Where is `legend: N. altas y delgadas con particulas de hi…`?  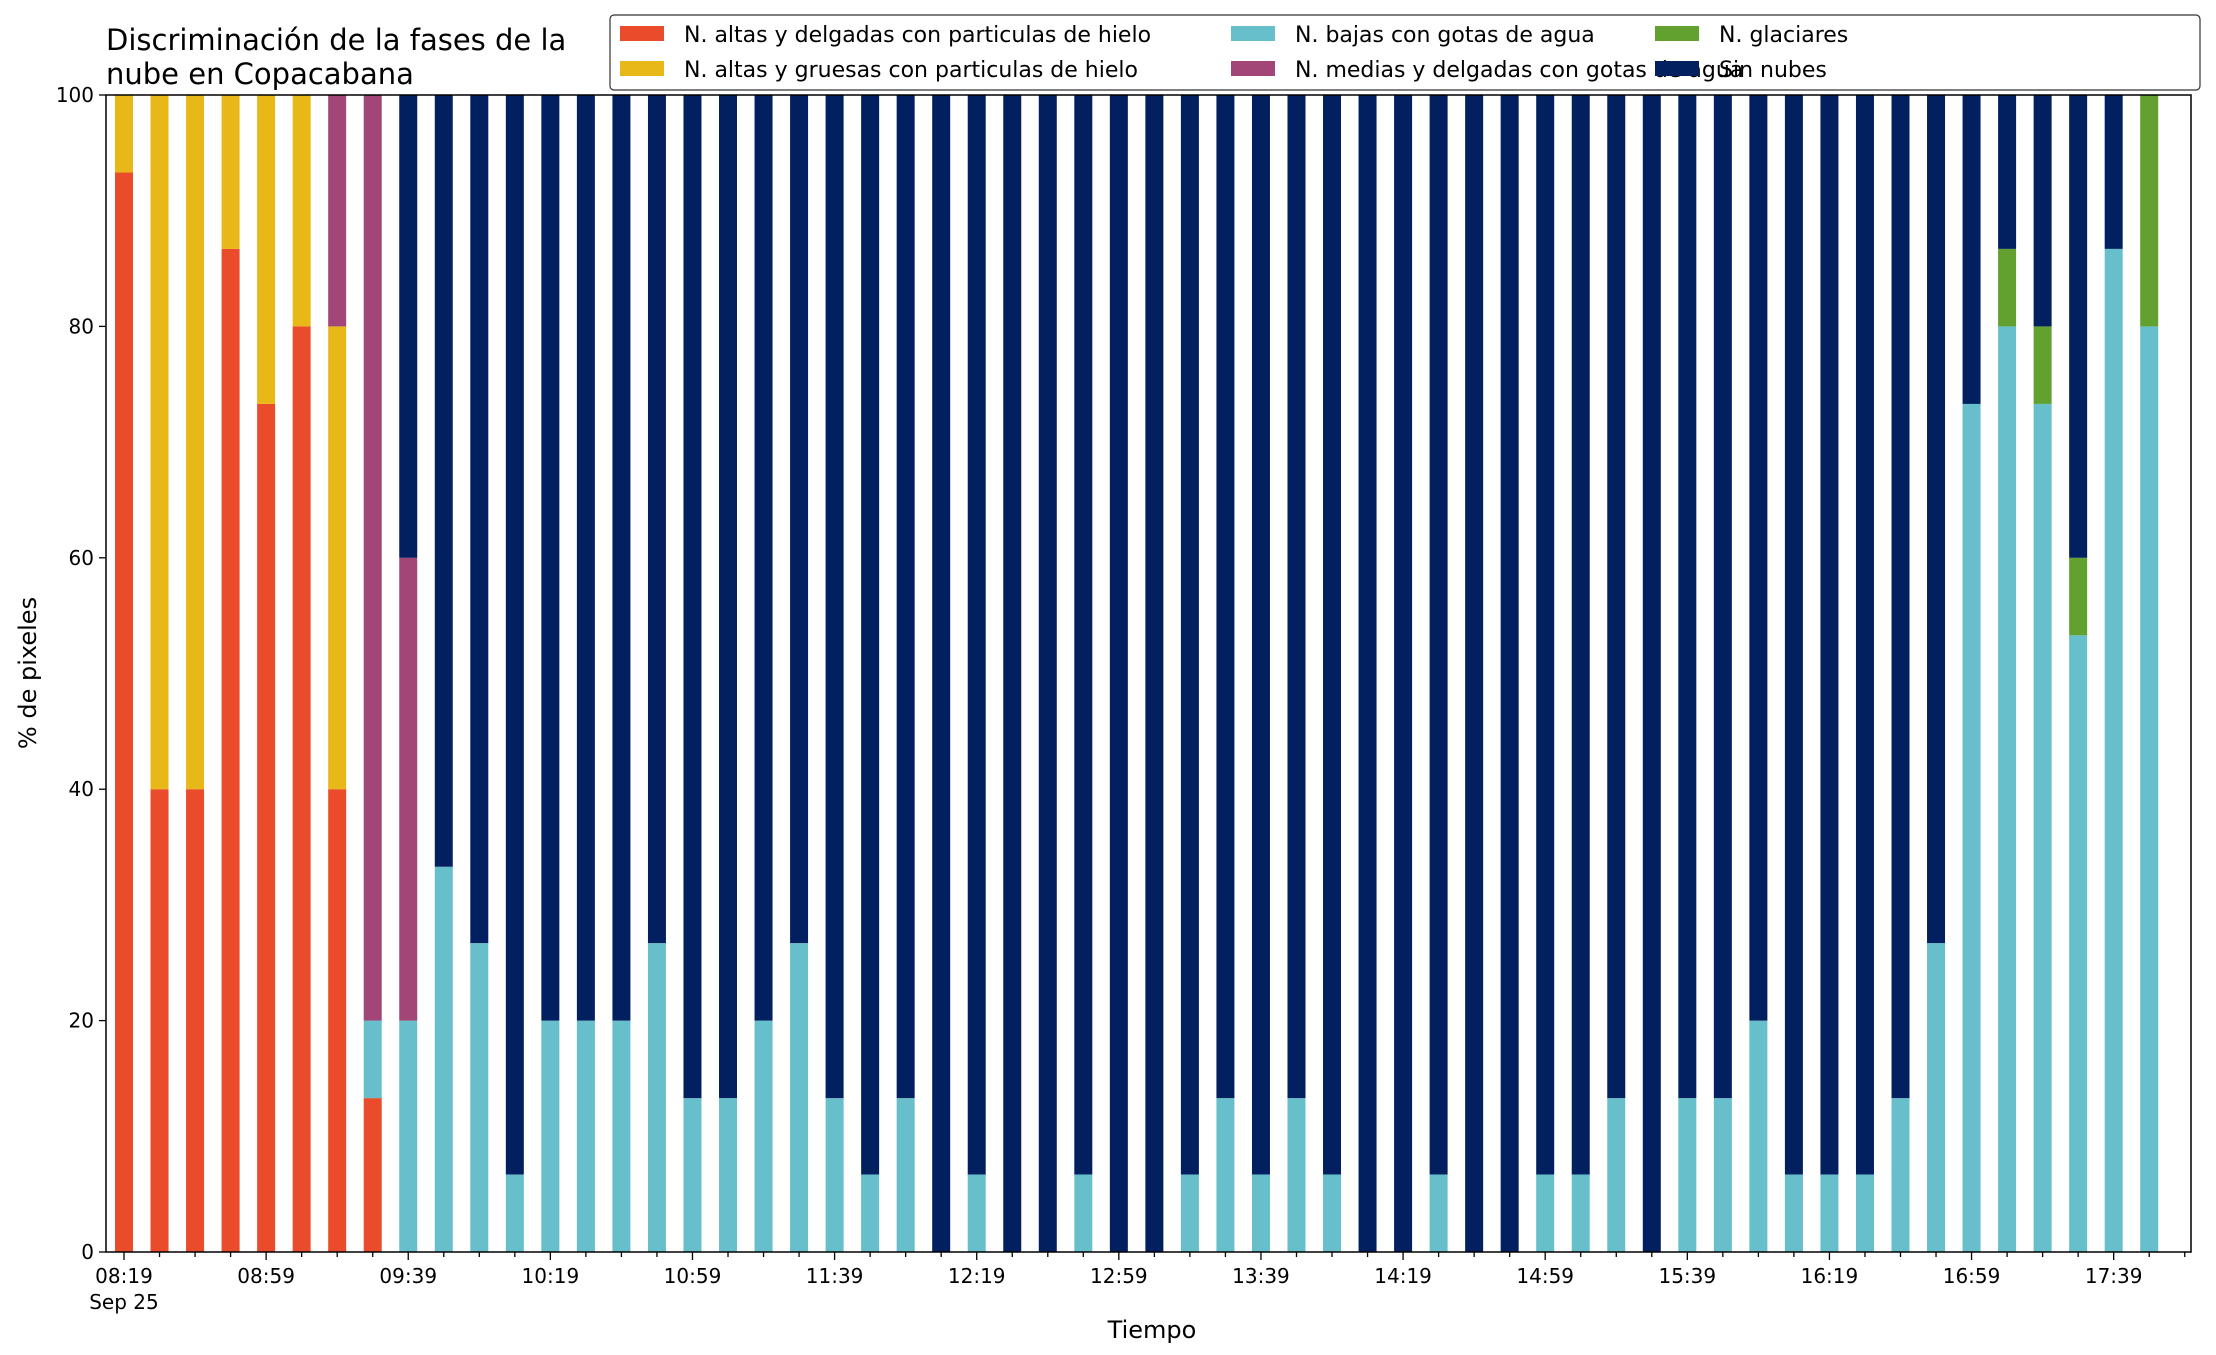
legend: N. altas y delgadas con particulas de hi… is located at coordinates (1405, 52).